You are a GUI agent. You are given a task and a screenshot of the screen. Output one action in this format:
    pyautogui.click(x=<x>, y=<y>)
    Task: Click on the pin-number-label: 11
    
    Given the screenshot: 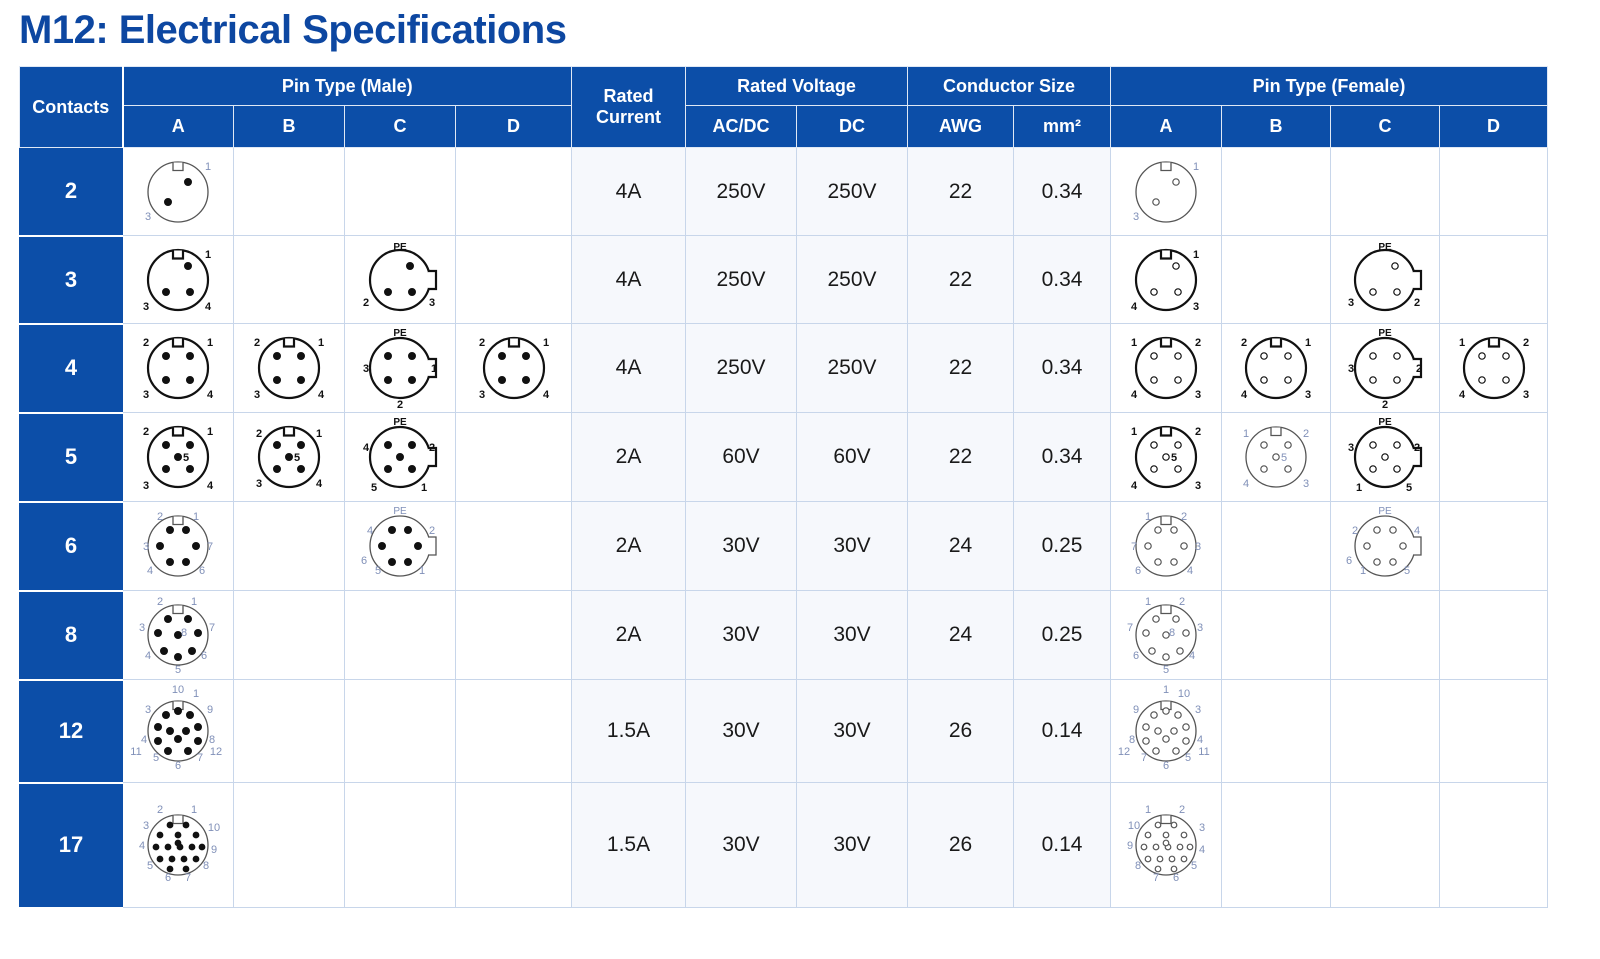 What is the action you would take?
    pyautogui.click(x=135, y=752)
    